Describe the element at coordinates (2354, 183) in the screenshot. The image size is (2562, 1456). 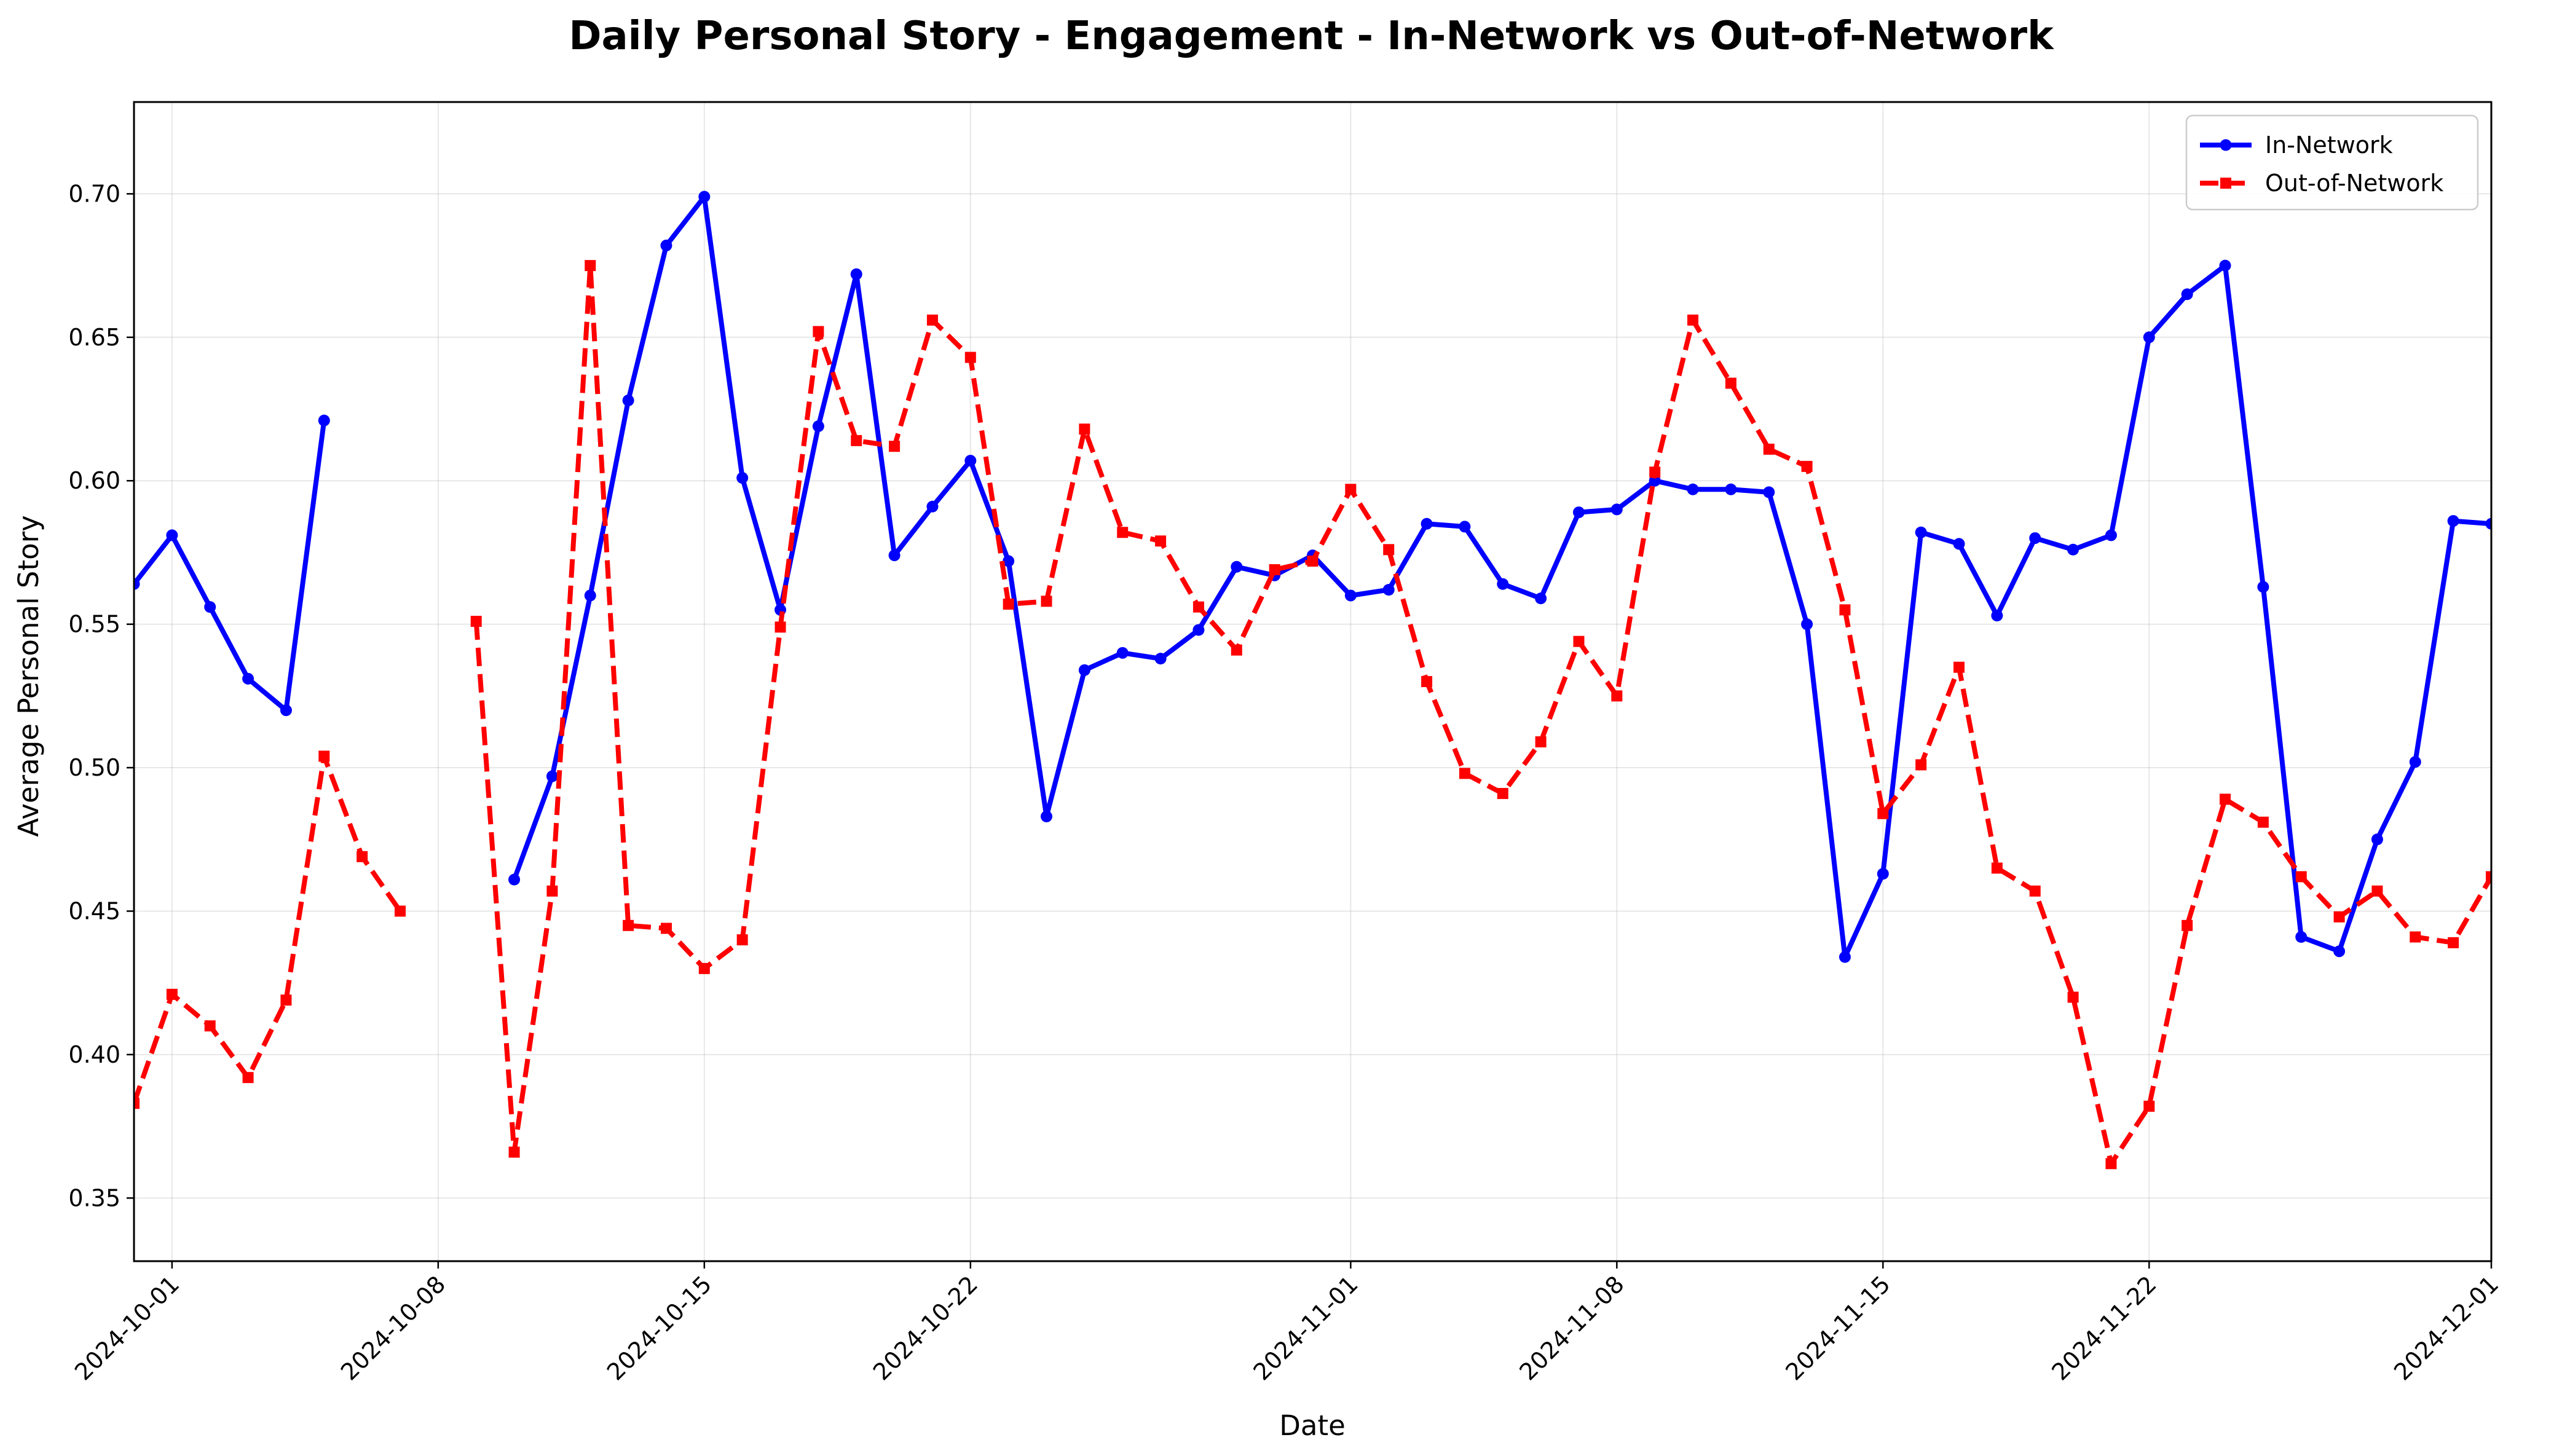
I see `legend-label-out-of-network: Out-of-Network` at that location.